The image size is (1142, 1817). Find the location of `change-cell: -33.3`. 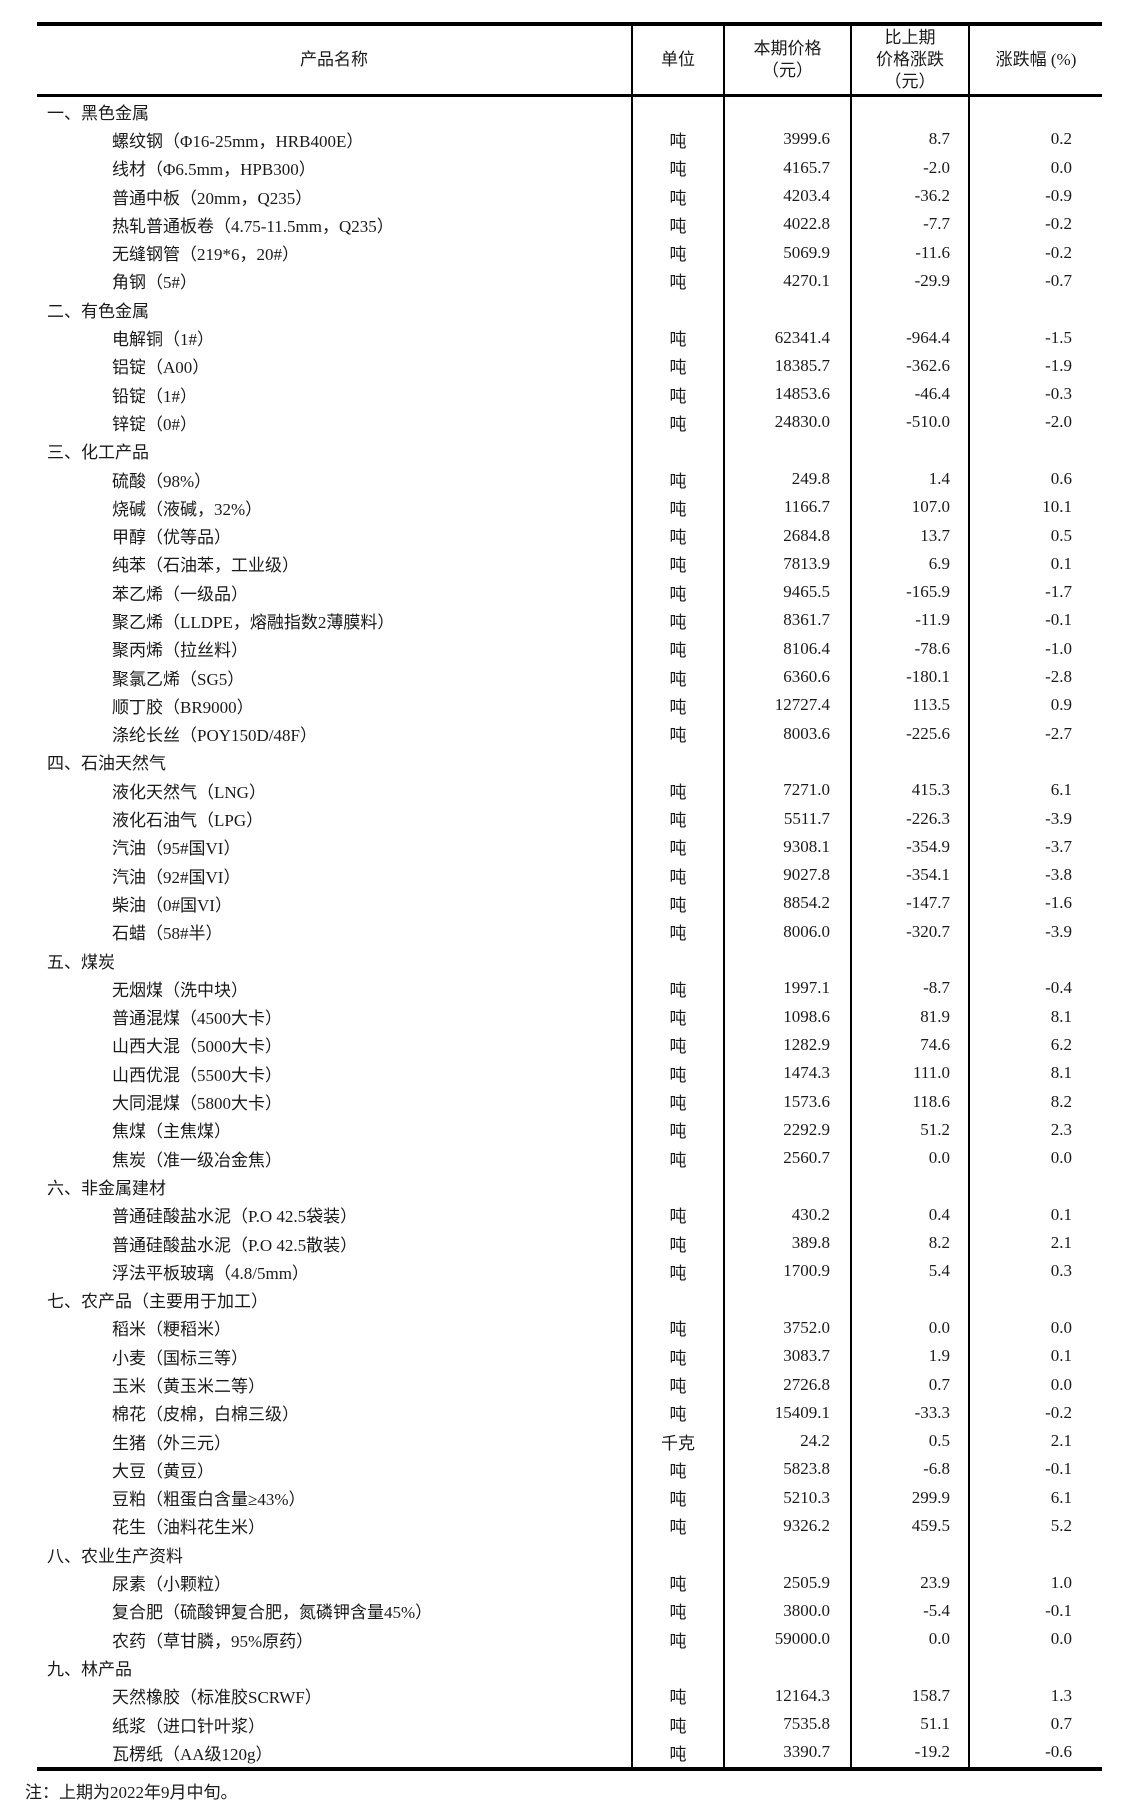

change-cell: -33.3 is located at coordinates (911, 1412).